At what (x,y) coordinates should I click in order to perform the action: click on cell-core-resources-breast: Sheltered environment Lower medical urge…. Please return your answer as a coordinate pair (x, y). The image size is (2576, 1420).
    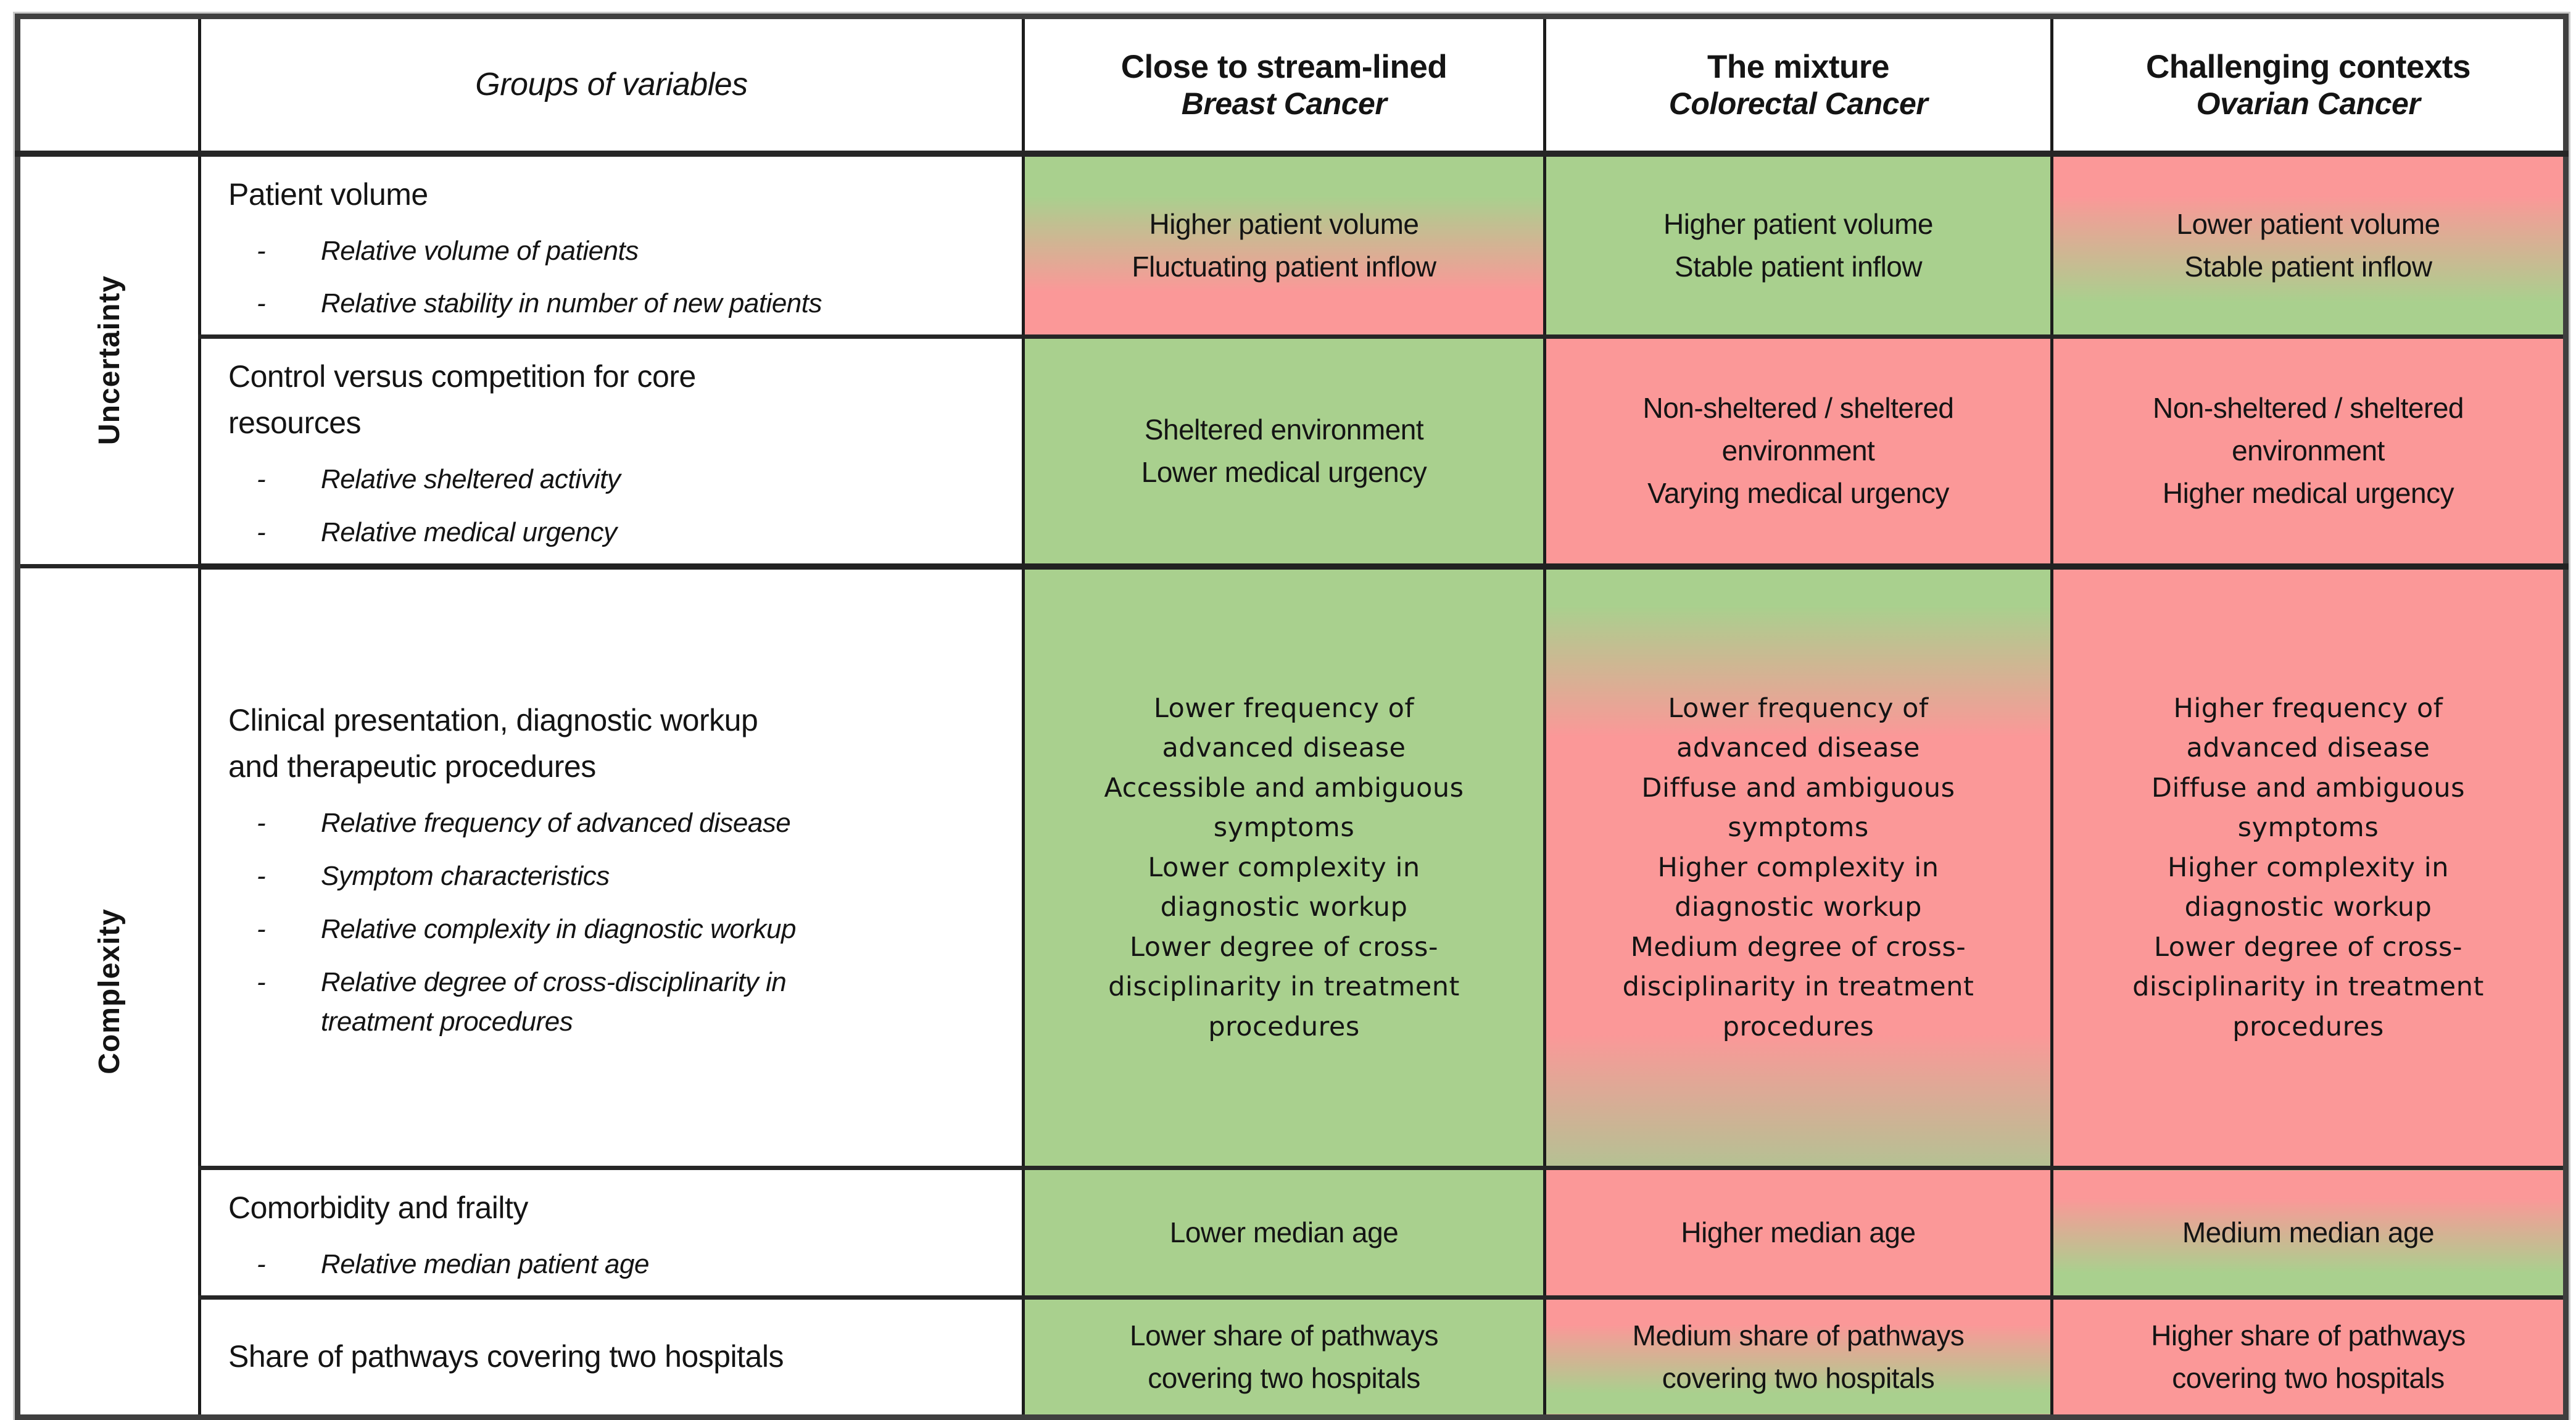
    Looking at the image, I should click on (1284, 452).